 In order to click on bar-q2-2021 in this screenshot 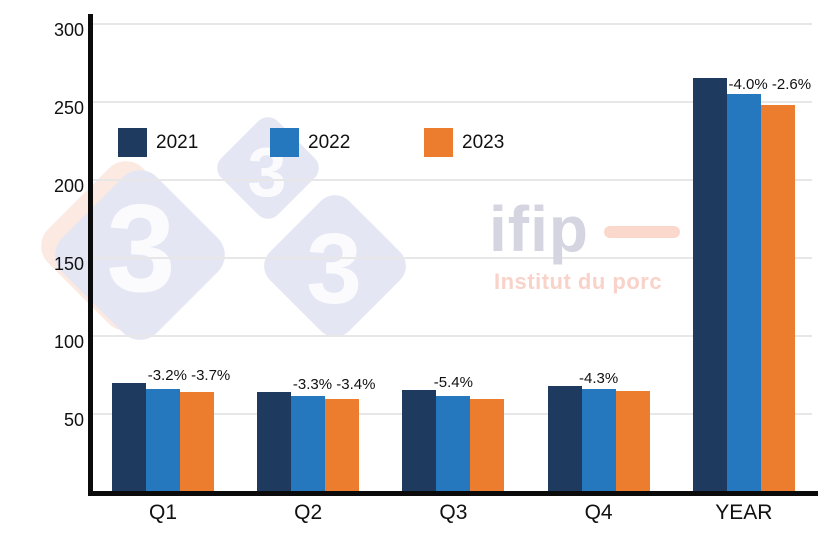, I will do `click(274, 442)`.